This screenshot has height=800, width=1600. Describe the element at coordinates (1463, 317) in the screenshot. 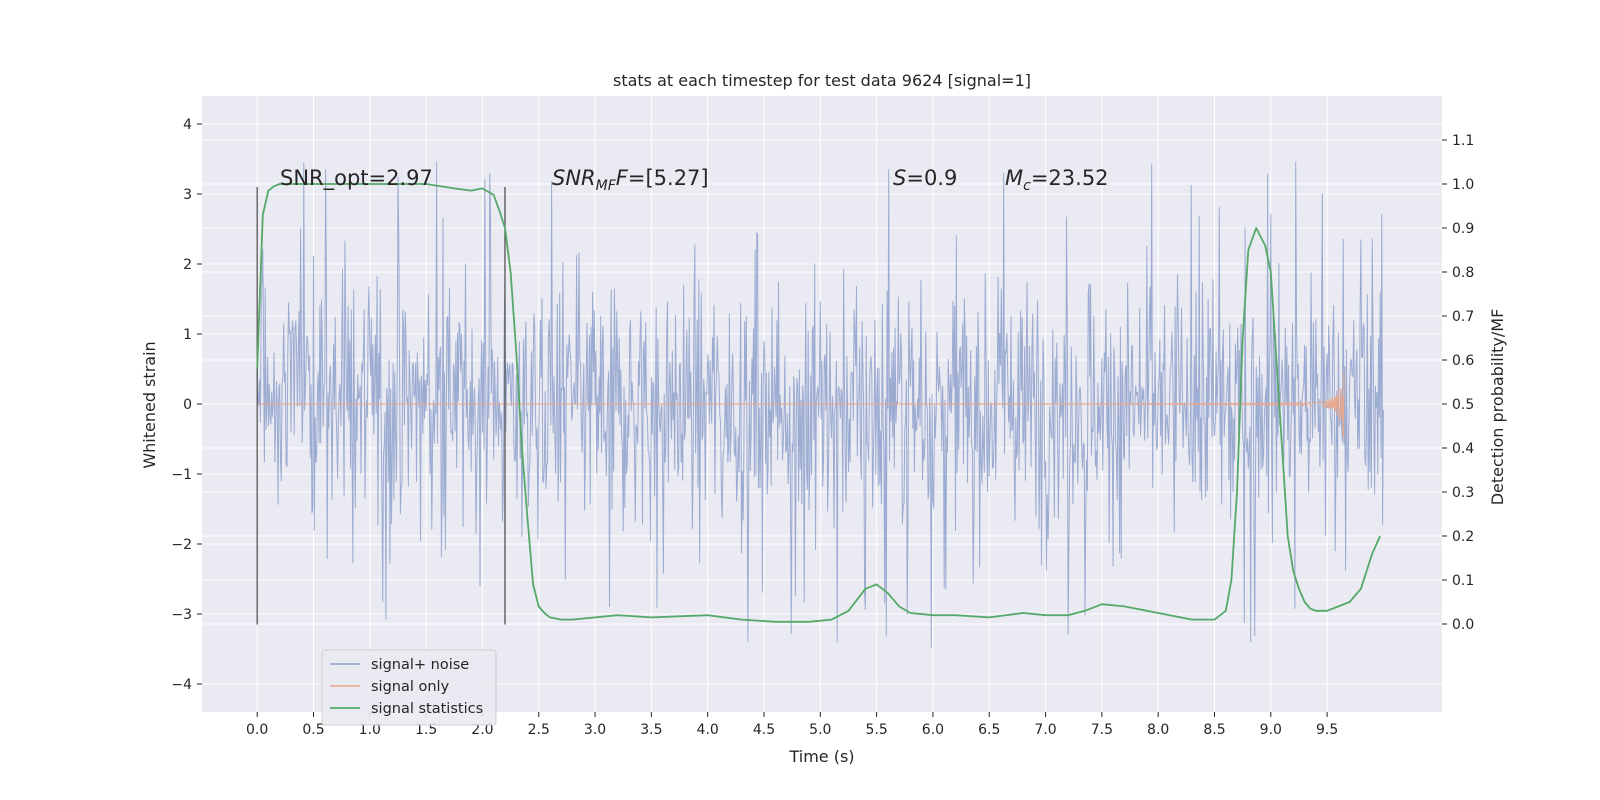

I see `y2-tick-label: 0.7` at that location.